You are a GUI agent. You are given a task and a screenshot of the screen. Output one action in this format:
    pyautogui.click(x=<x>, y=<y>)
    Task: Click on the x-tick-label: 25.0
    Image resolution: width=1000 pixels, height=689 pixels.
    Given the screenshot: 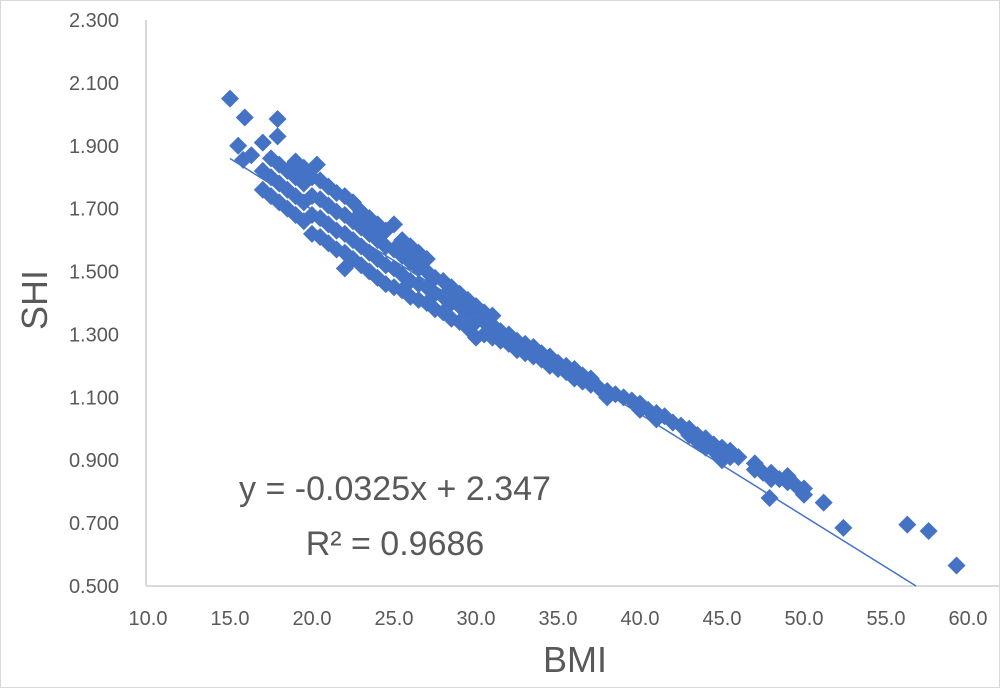 What is the action you would take?
    pyautogui.click(x=394, y=619)
    